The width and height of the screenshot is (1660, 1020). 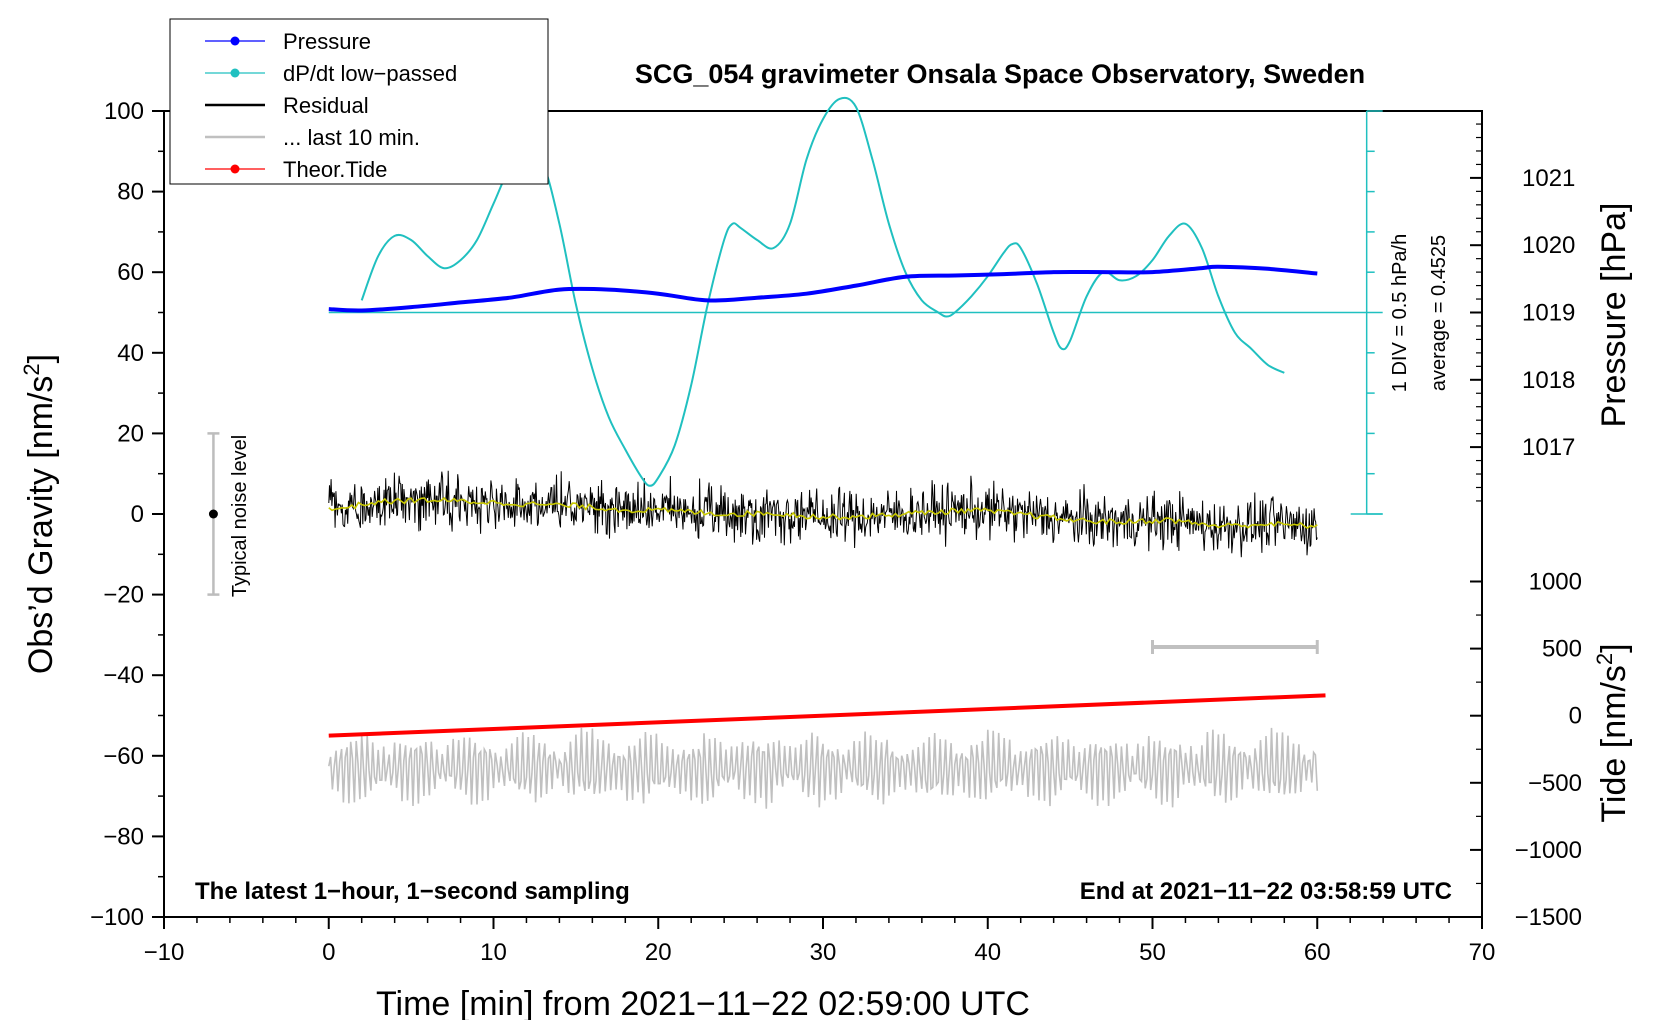 I want to click on series-pressure, so click(x=823, y=288).